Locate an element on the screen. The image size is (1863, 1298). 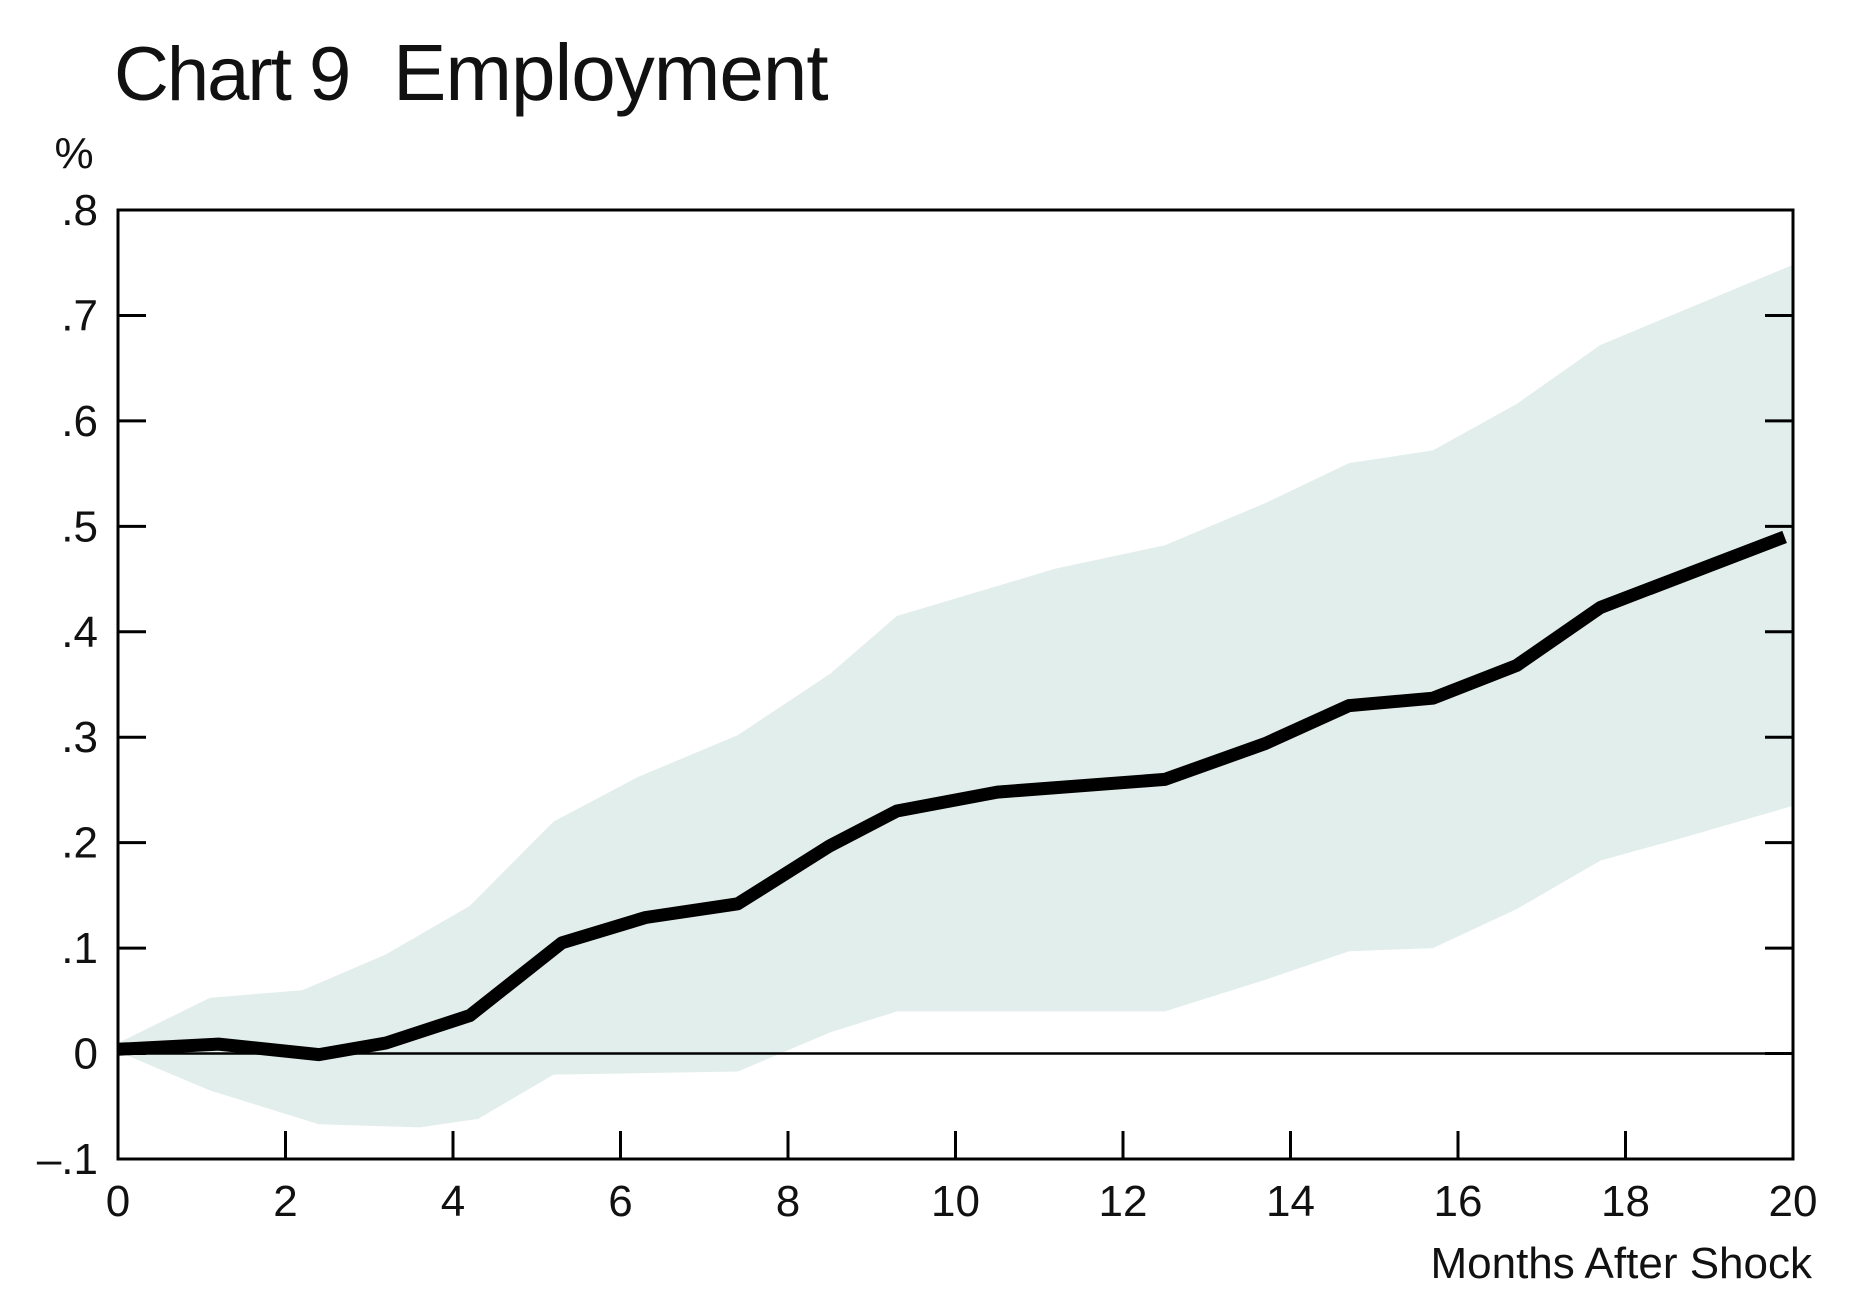
y-tick-label: .6 is located at coordinates (79, 421).